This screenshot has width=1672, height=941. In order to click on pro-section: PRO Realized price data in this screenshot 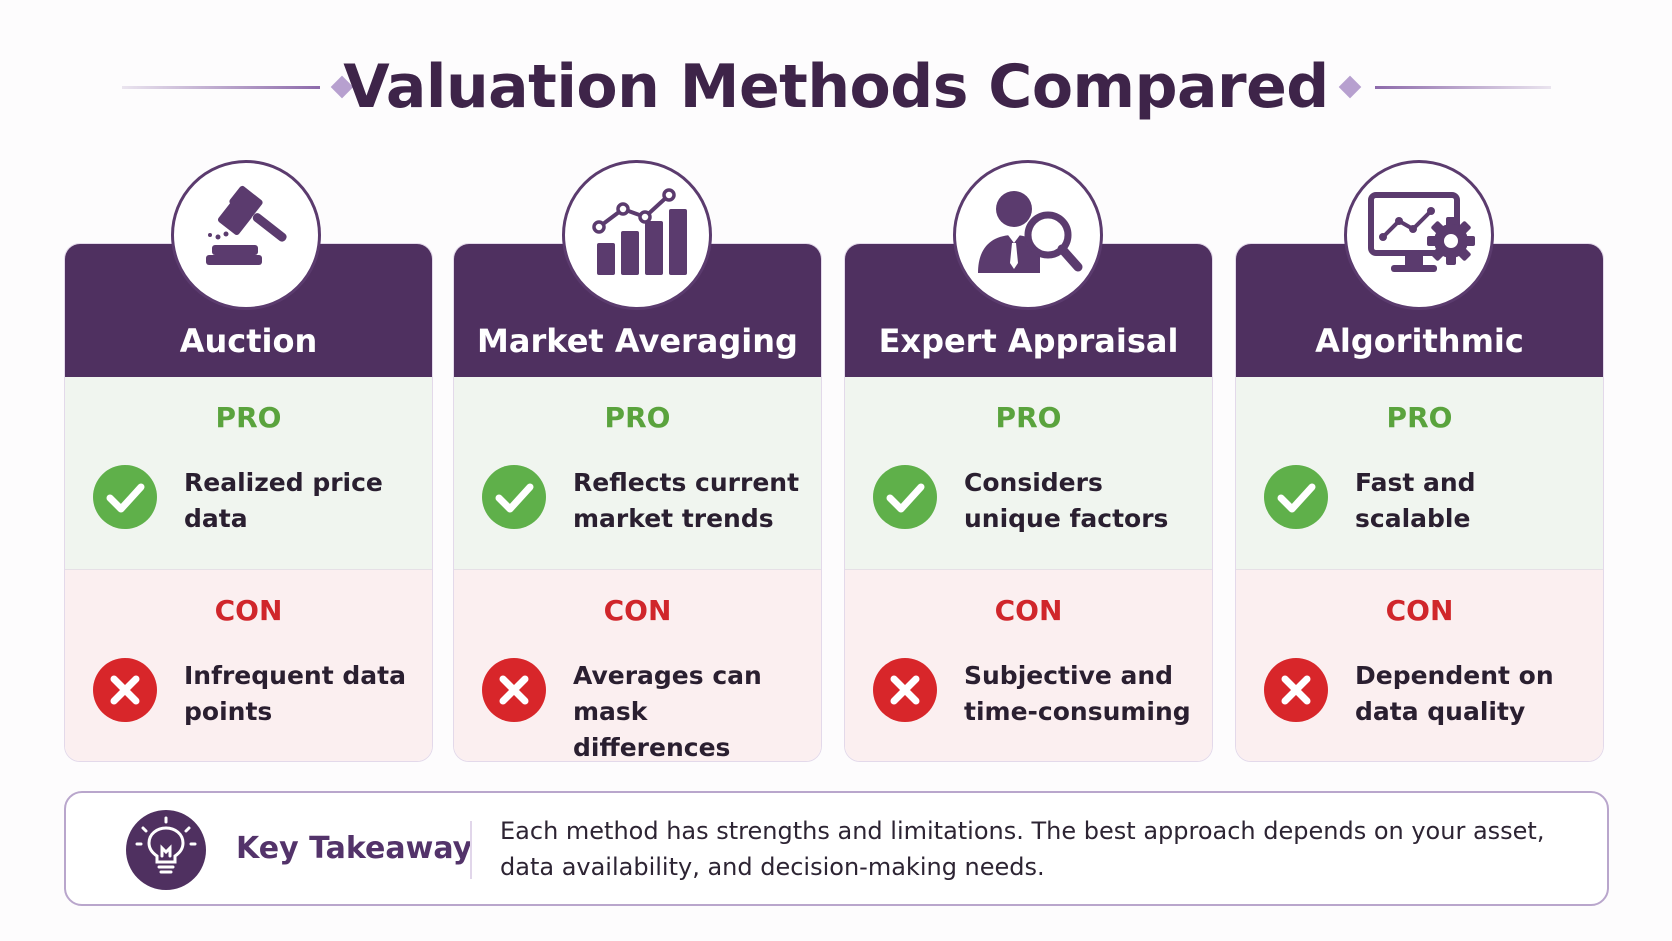, I will do `click(248, 473)`.